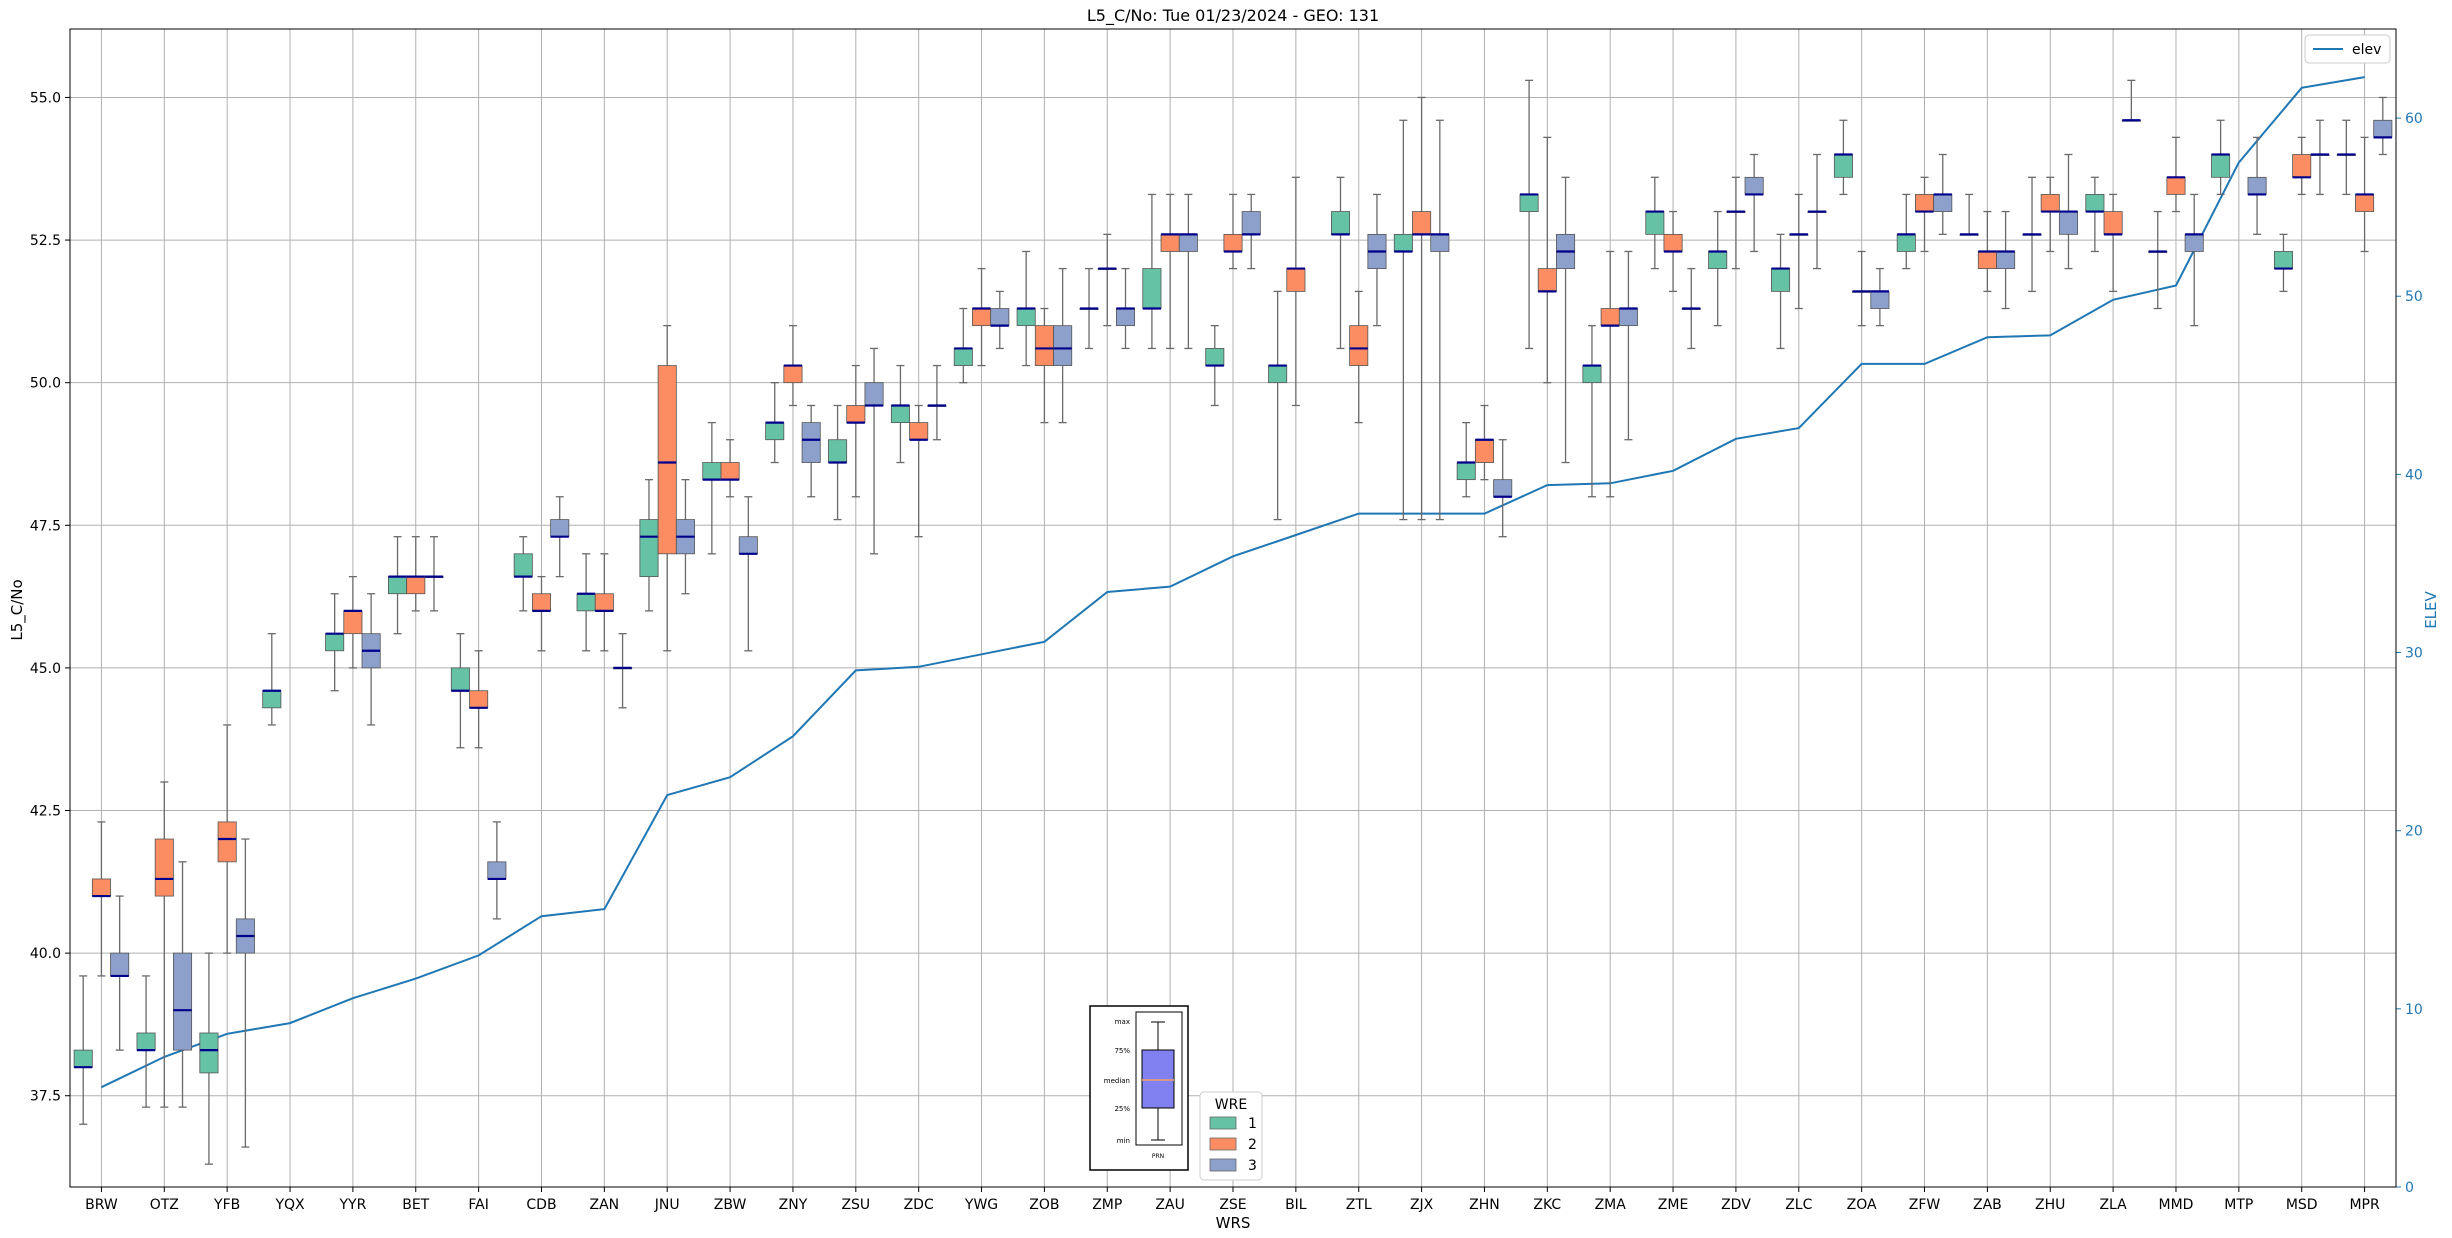  I want to click on y2-tick-label: 30, so click(2414, 654).